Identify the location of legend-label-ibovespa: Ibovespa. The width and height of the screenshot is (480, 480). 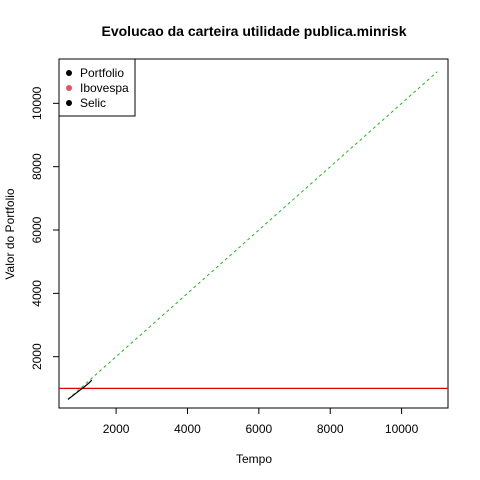
(104, 88).